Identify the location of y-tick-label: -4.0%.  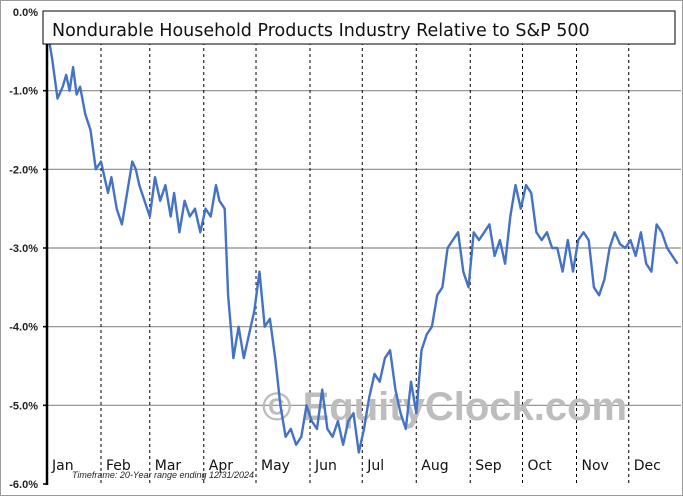
(23, 328).